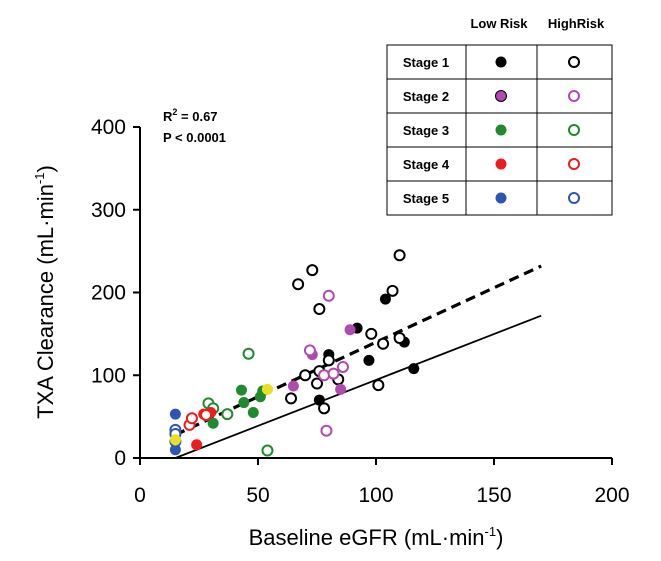  I want to click on y-tick-label: 0, so click(120, 458).